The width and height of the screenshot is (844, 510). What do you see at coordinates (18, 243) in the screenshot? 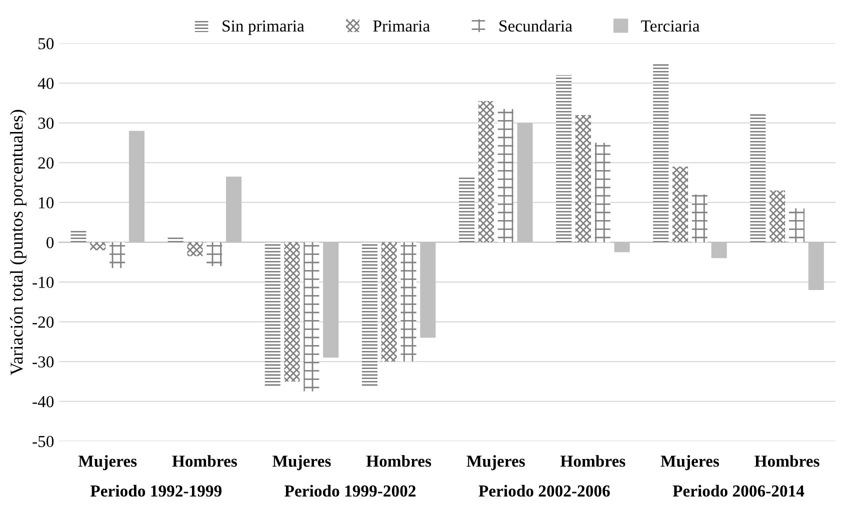
I see `y-axis-title: Variación total (puntos porcentuales)` at bounding box center [18, 243].